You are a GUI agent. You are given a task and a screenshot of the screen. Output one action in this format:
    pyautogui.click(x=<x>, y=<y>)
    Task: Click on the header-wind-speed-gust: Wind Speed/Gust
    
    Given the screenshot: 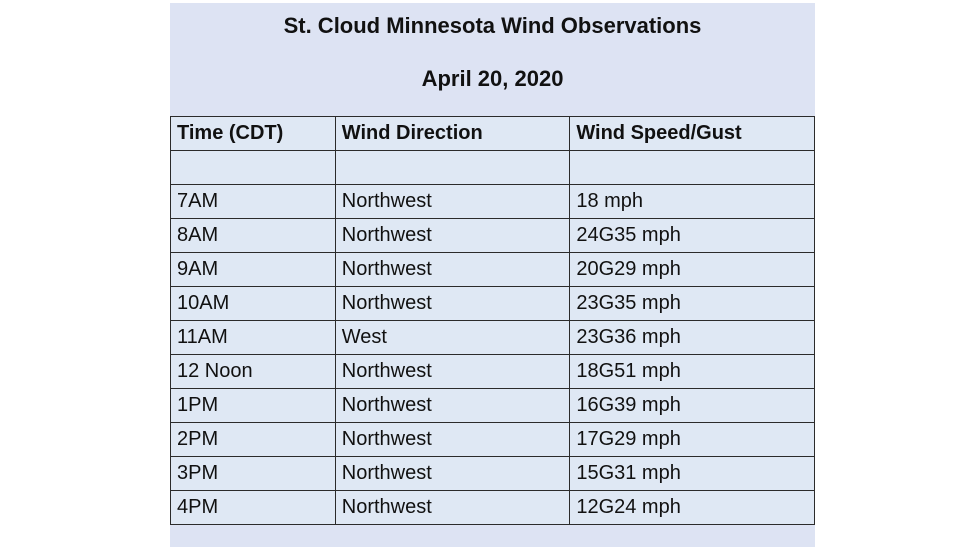 What is the action you would take?
    pyautogui.click(x=692, y=133)
    